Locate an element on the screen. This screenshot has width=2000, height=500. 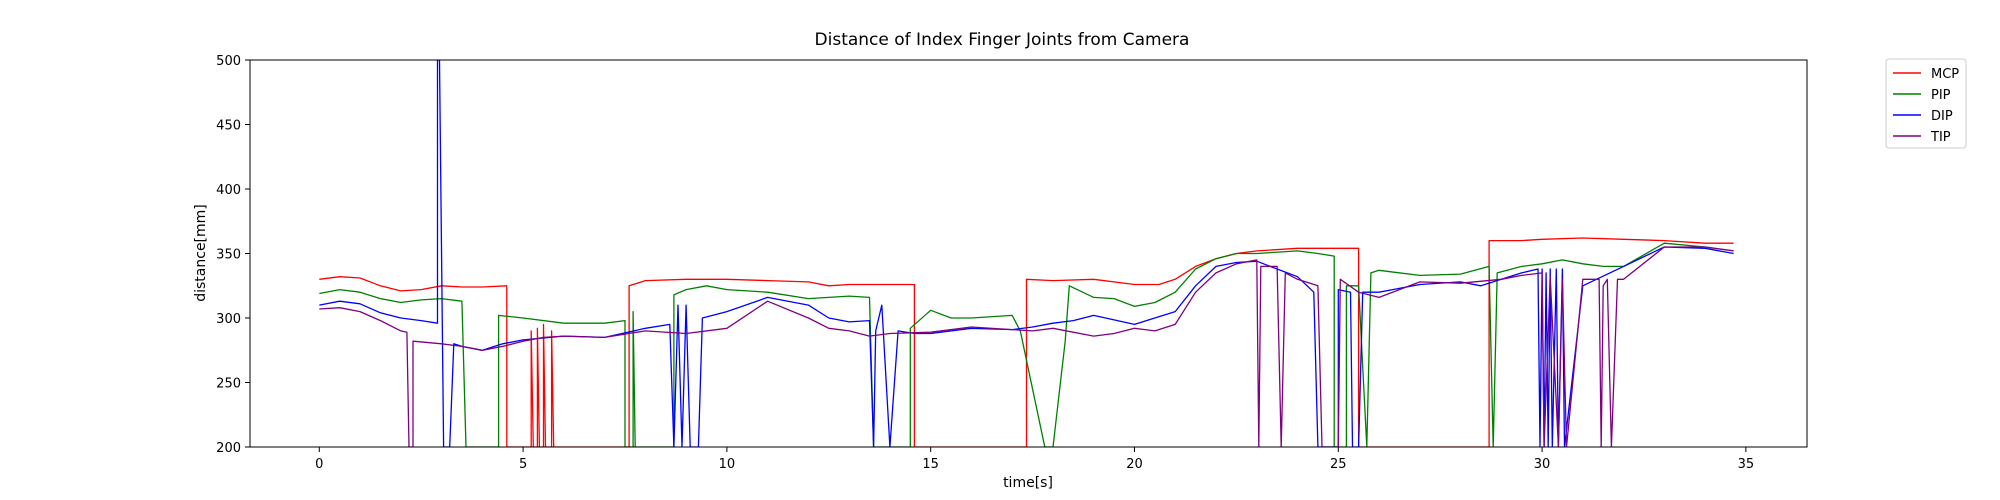
y-tick-label: 300 is located at coordinates (228, 319).